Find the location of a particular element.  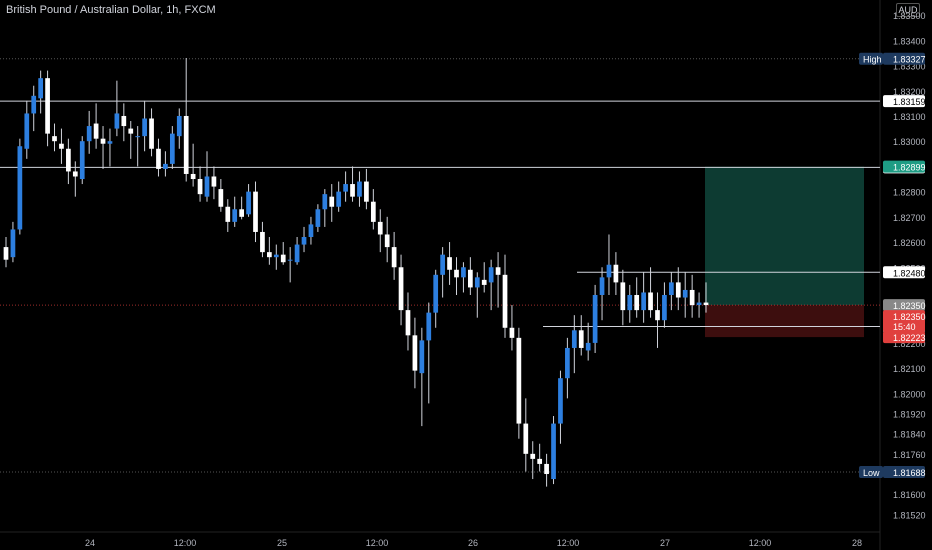

low-label-bg is located at coordinates (871, 471).